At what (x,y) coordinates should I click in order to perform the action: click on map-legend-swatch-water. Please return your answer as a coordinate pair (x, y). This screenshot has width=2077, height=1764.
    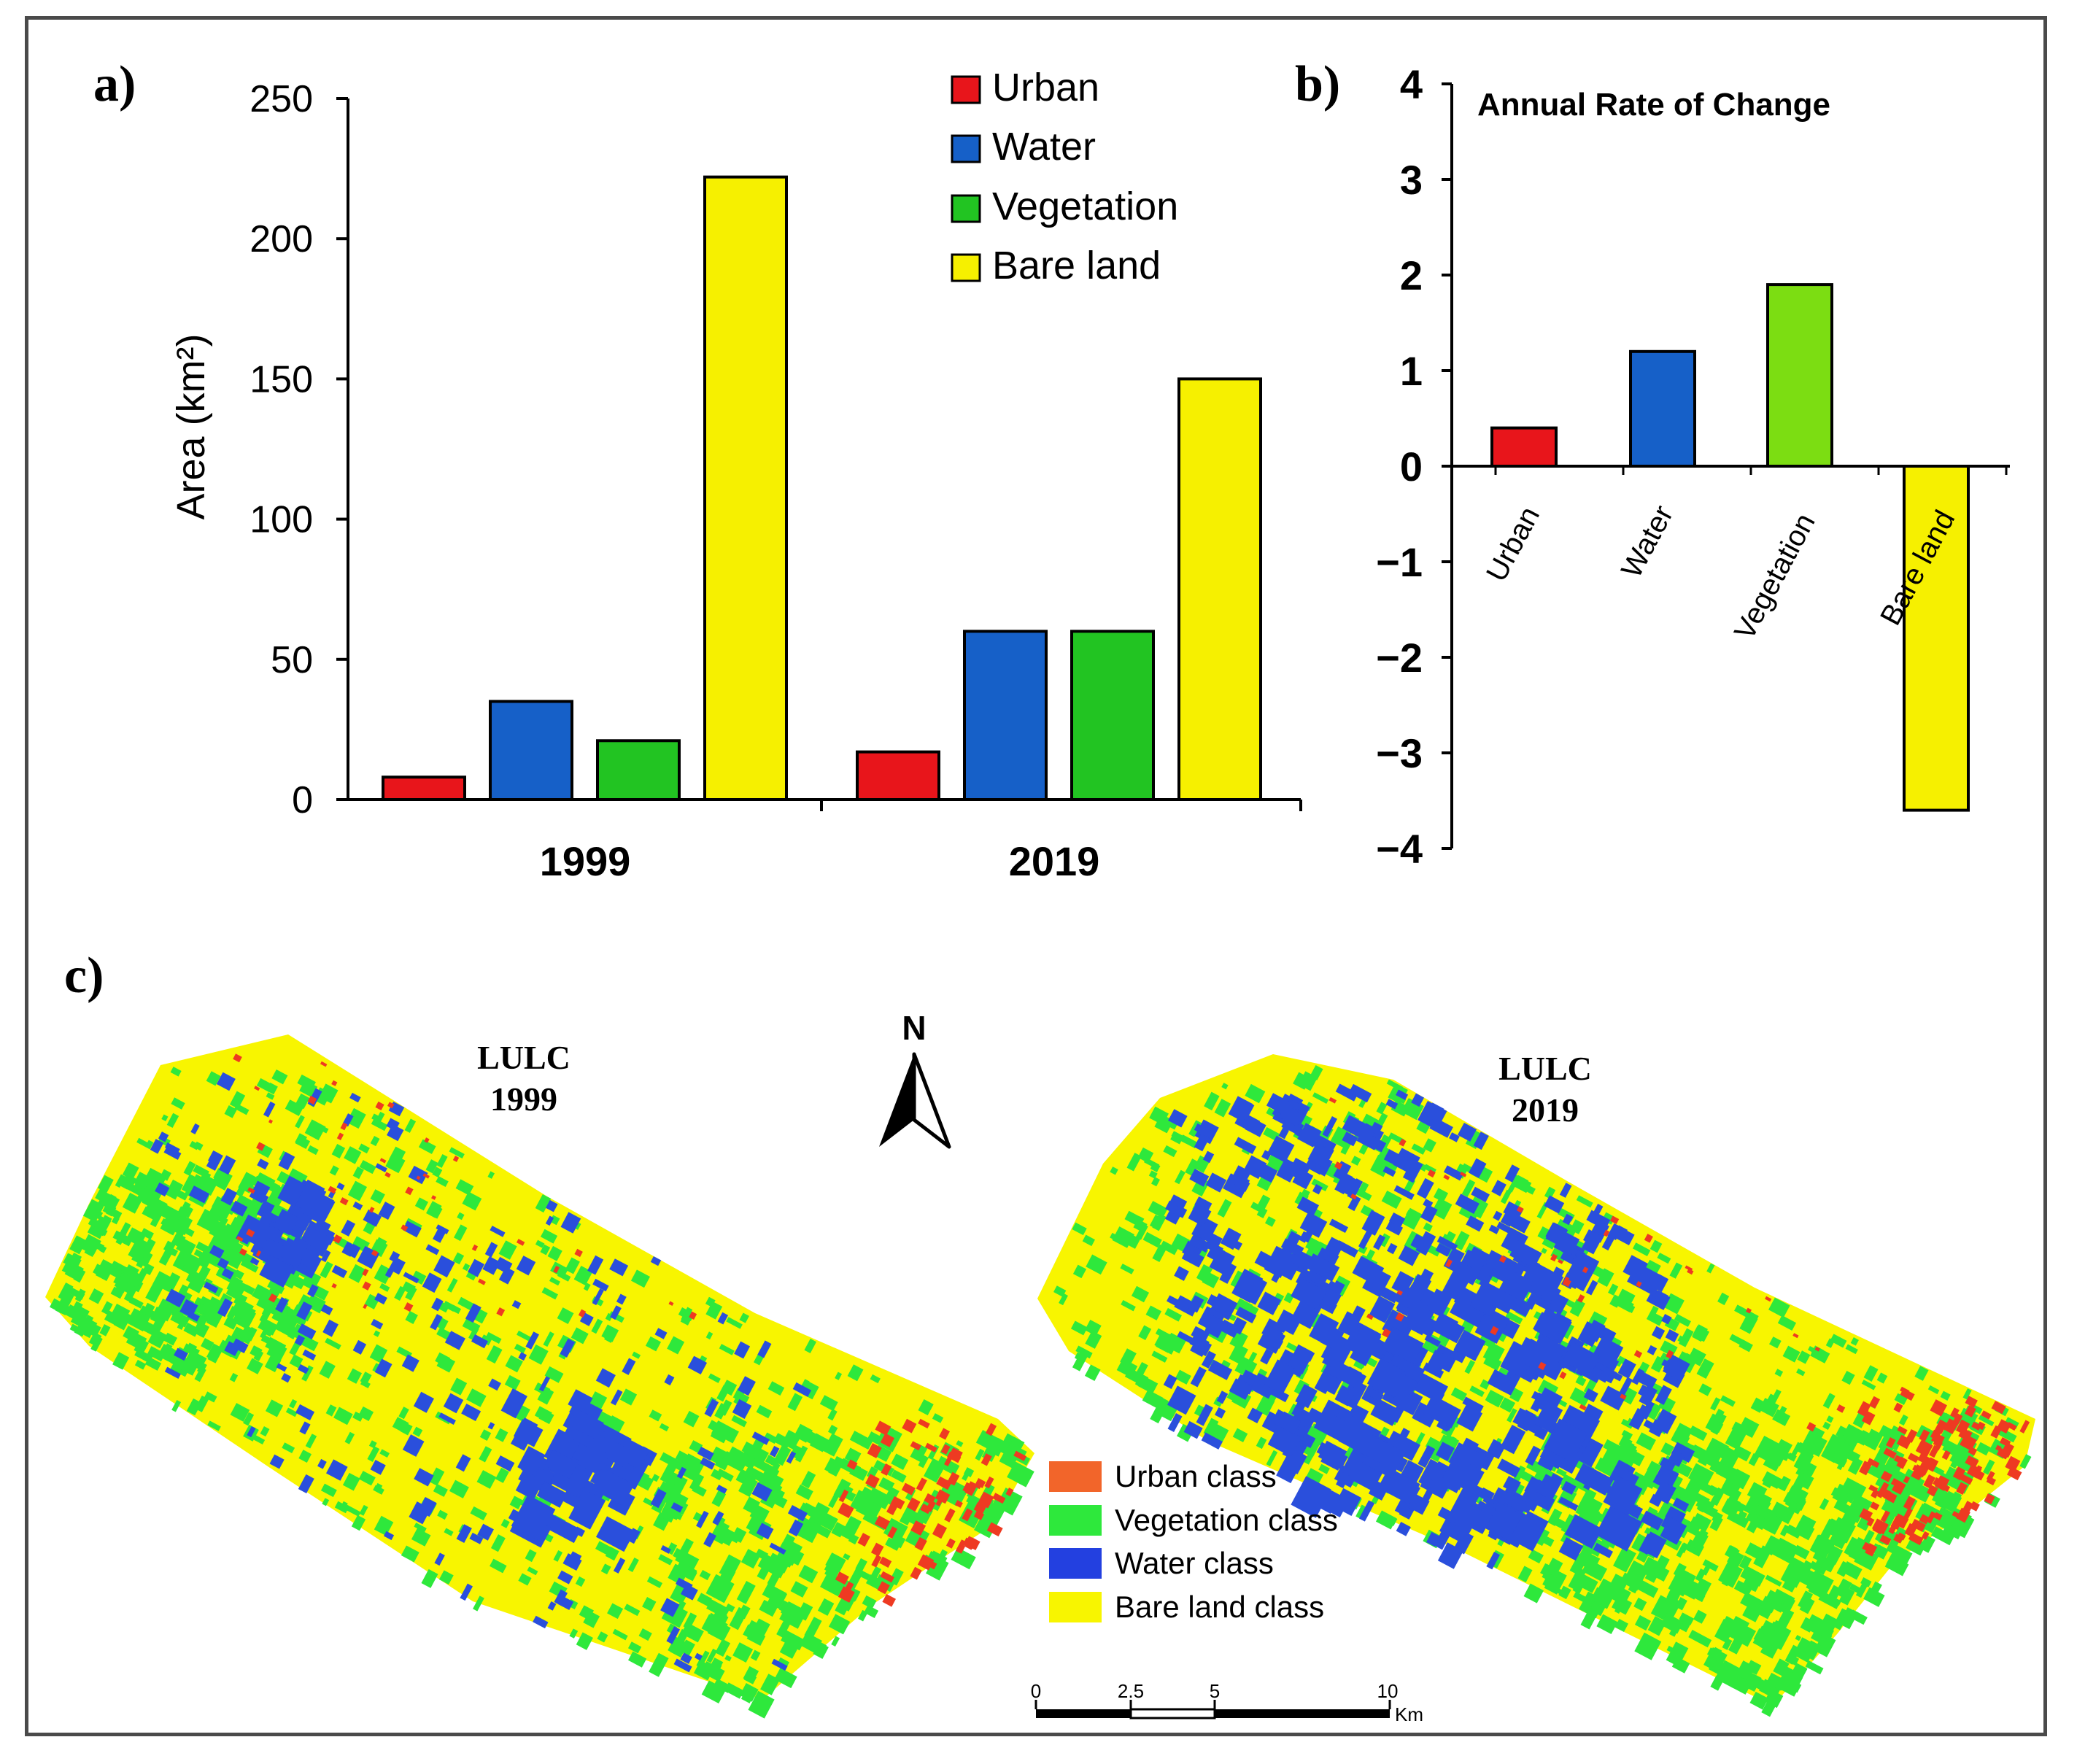
    Looking at the image, I should click on (1075, 1563).